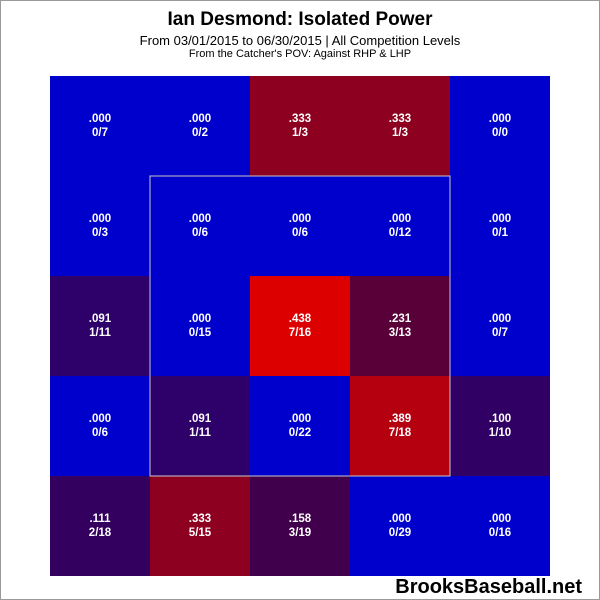 The width and height of the screenshot is (600, 600). I want to click on zone-ratio-label: 0/16, so click(500, 533).